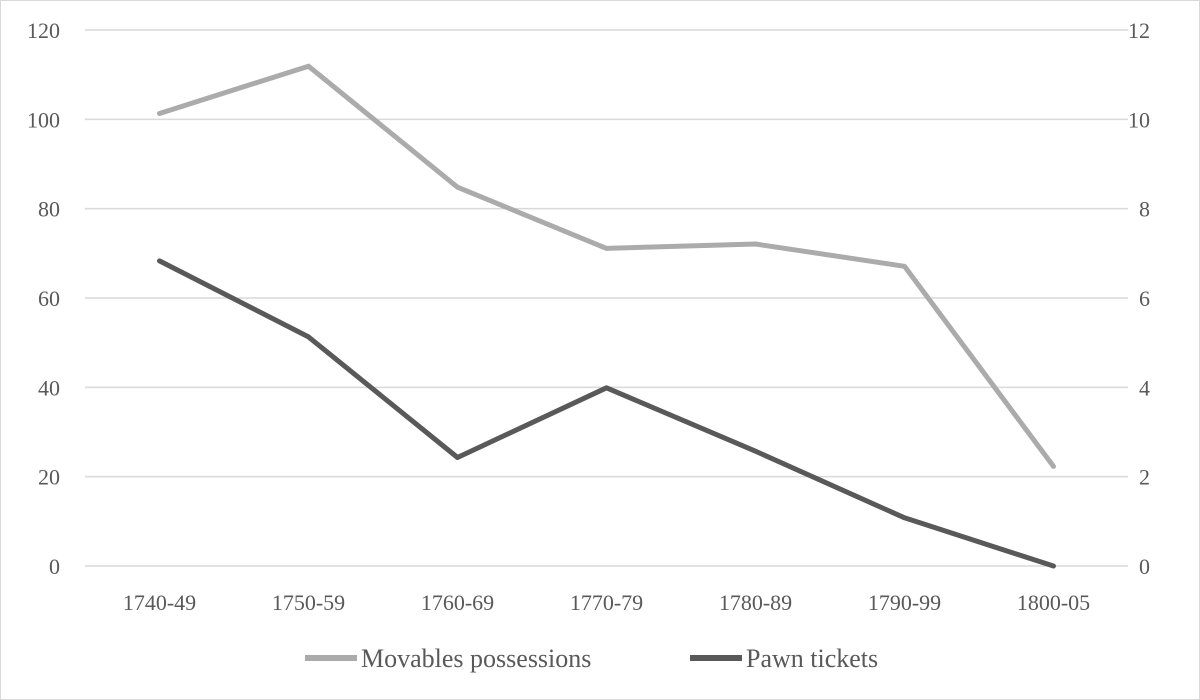 This screenshot has width=1200, height=700. I want to click on x-axis-tick: 1800-05, so click(1053, 602).